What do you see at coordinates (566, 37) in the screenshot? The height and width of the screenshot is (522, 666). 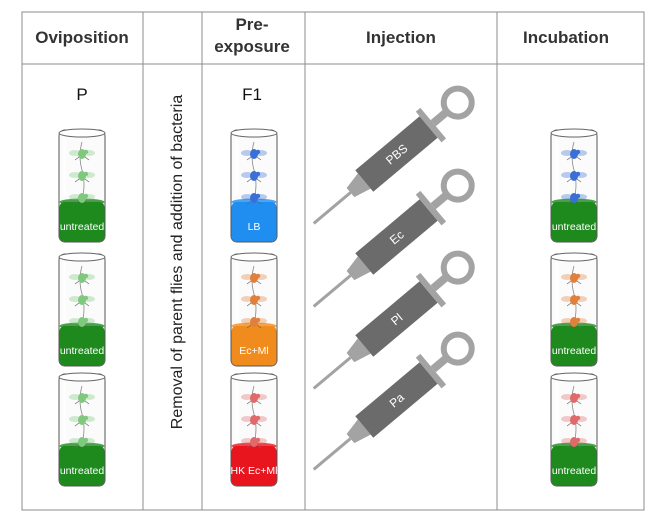 I see `header-incubation: Incubation` at bounding box center [566, 37].